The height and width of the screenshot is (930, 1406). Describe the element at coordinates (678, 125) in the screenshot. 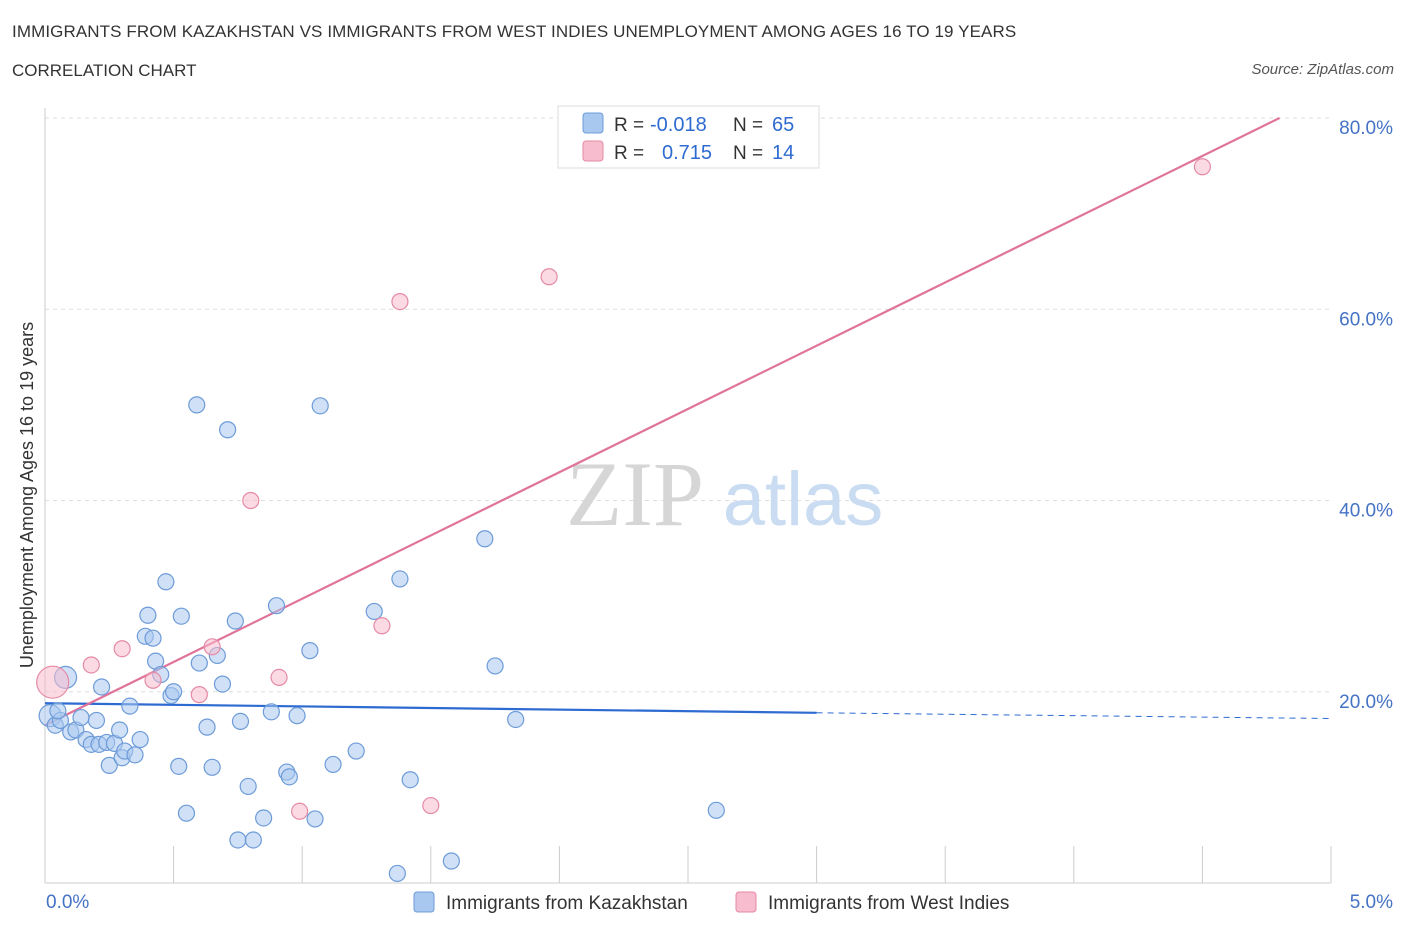

I see `legend-r-value-1: -0.018` at that location.